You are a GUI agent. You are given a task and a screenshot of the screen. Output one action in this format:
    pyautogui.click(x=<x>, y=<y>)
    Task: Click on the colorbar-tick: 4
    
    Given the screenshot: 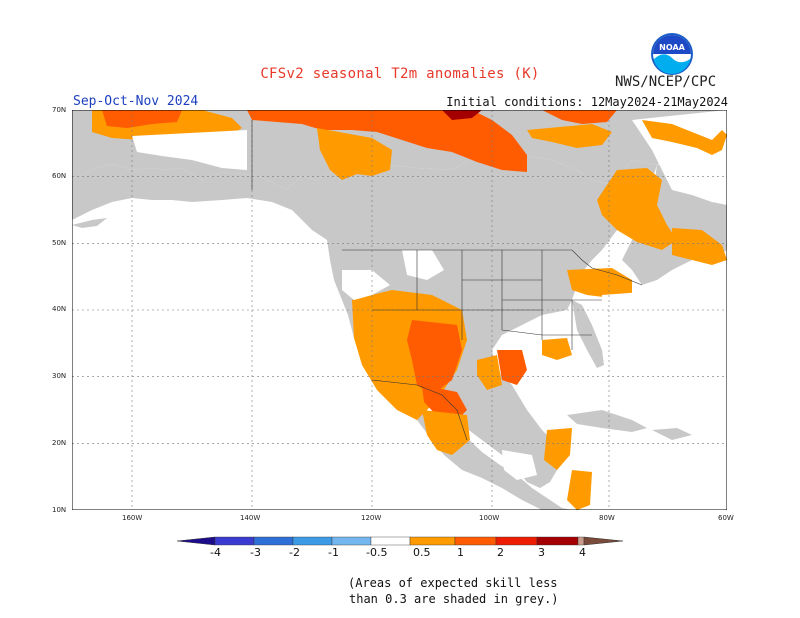 What is the action you would take?
    pyautogui.click(x=582, y=552)
    